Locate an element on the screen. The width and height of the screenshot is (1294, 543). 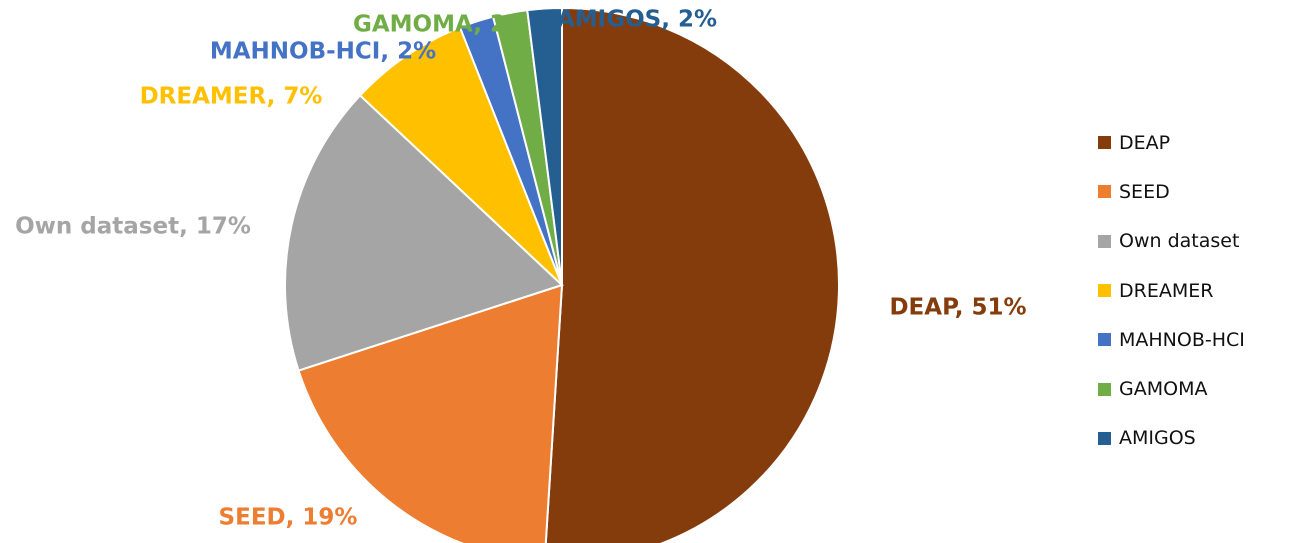
legend-label: DEAP is located at coordinates (1145, 142).